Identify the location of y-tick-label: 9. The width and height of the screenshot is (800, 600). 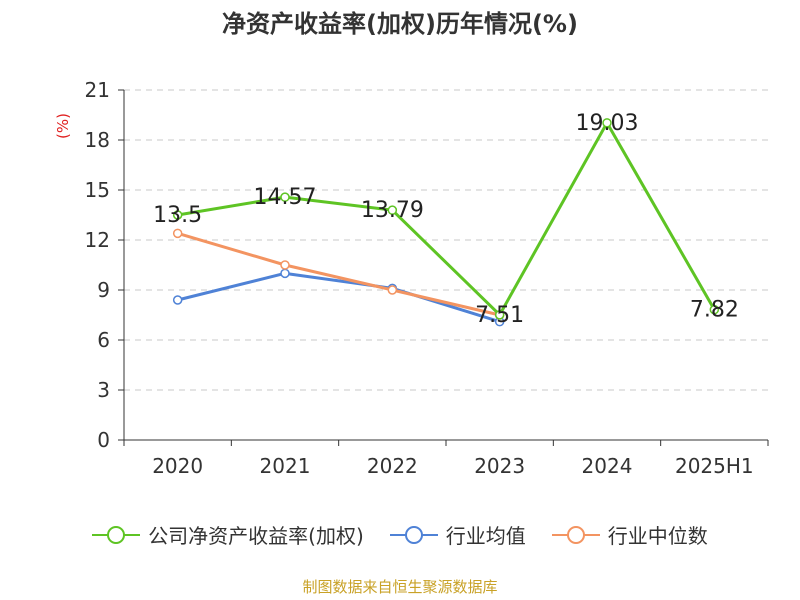
(103, 290).